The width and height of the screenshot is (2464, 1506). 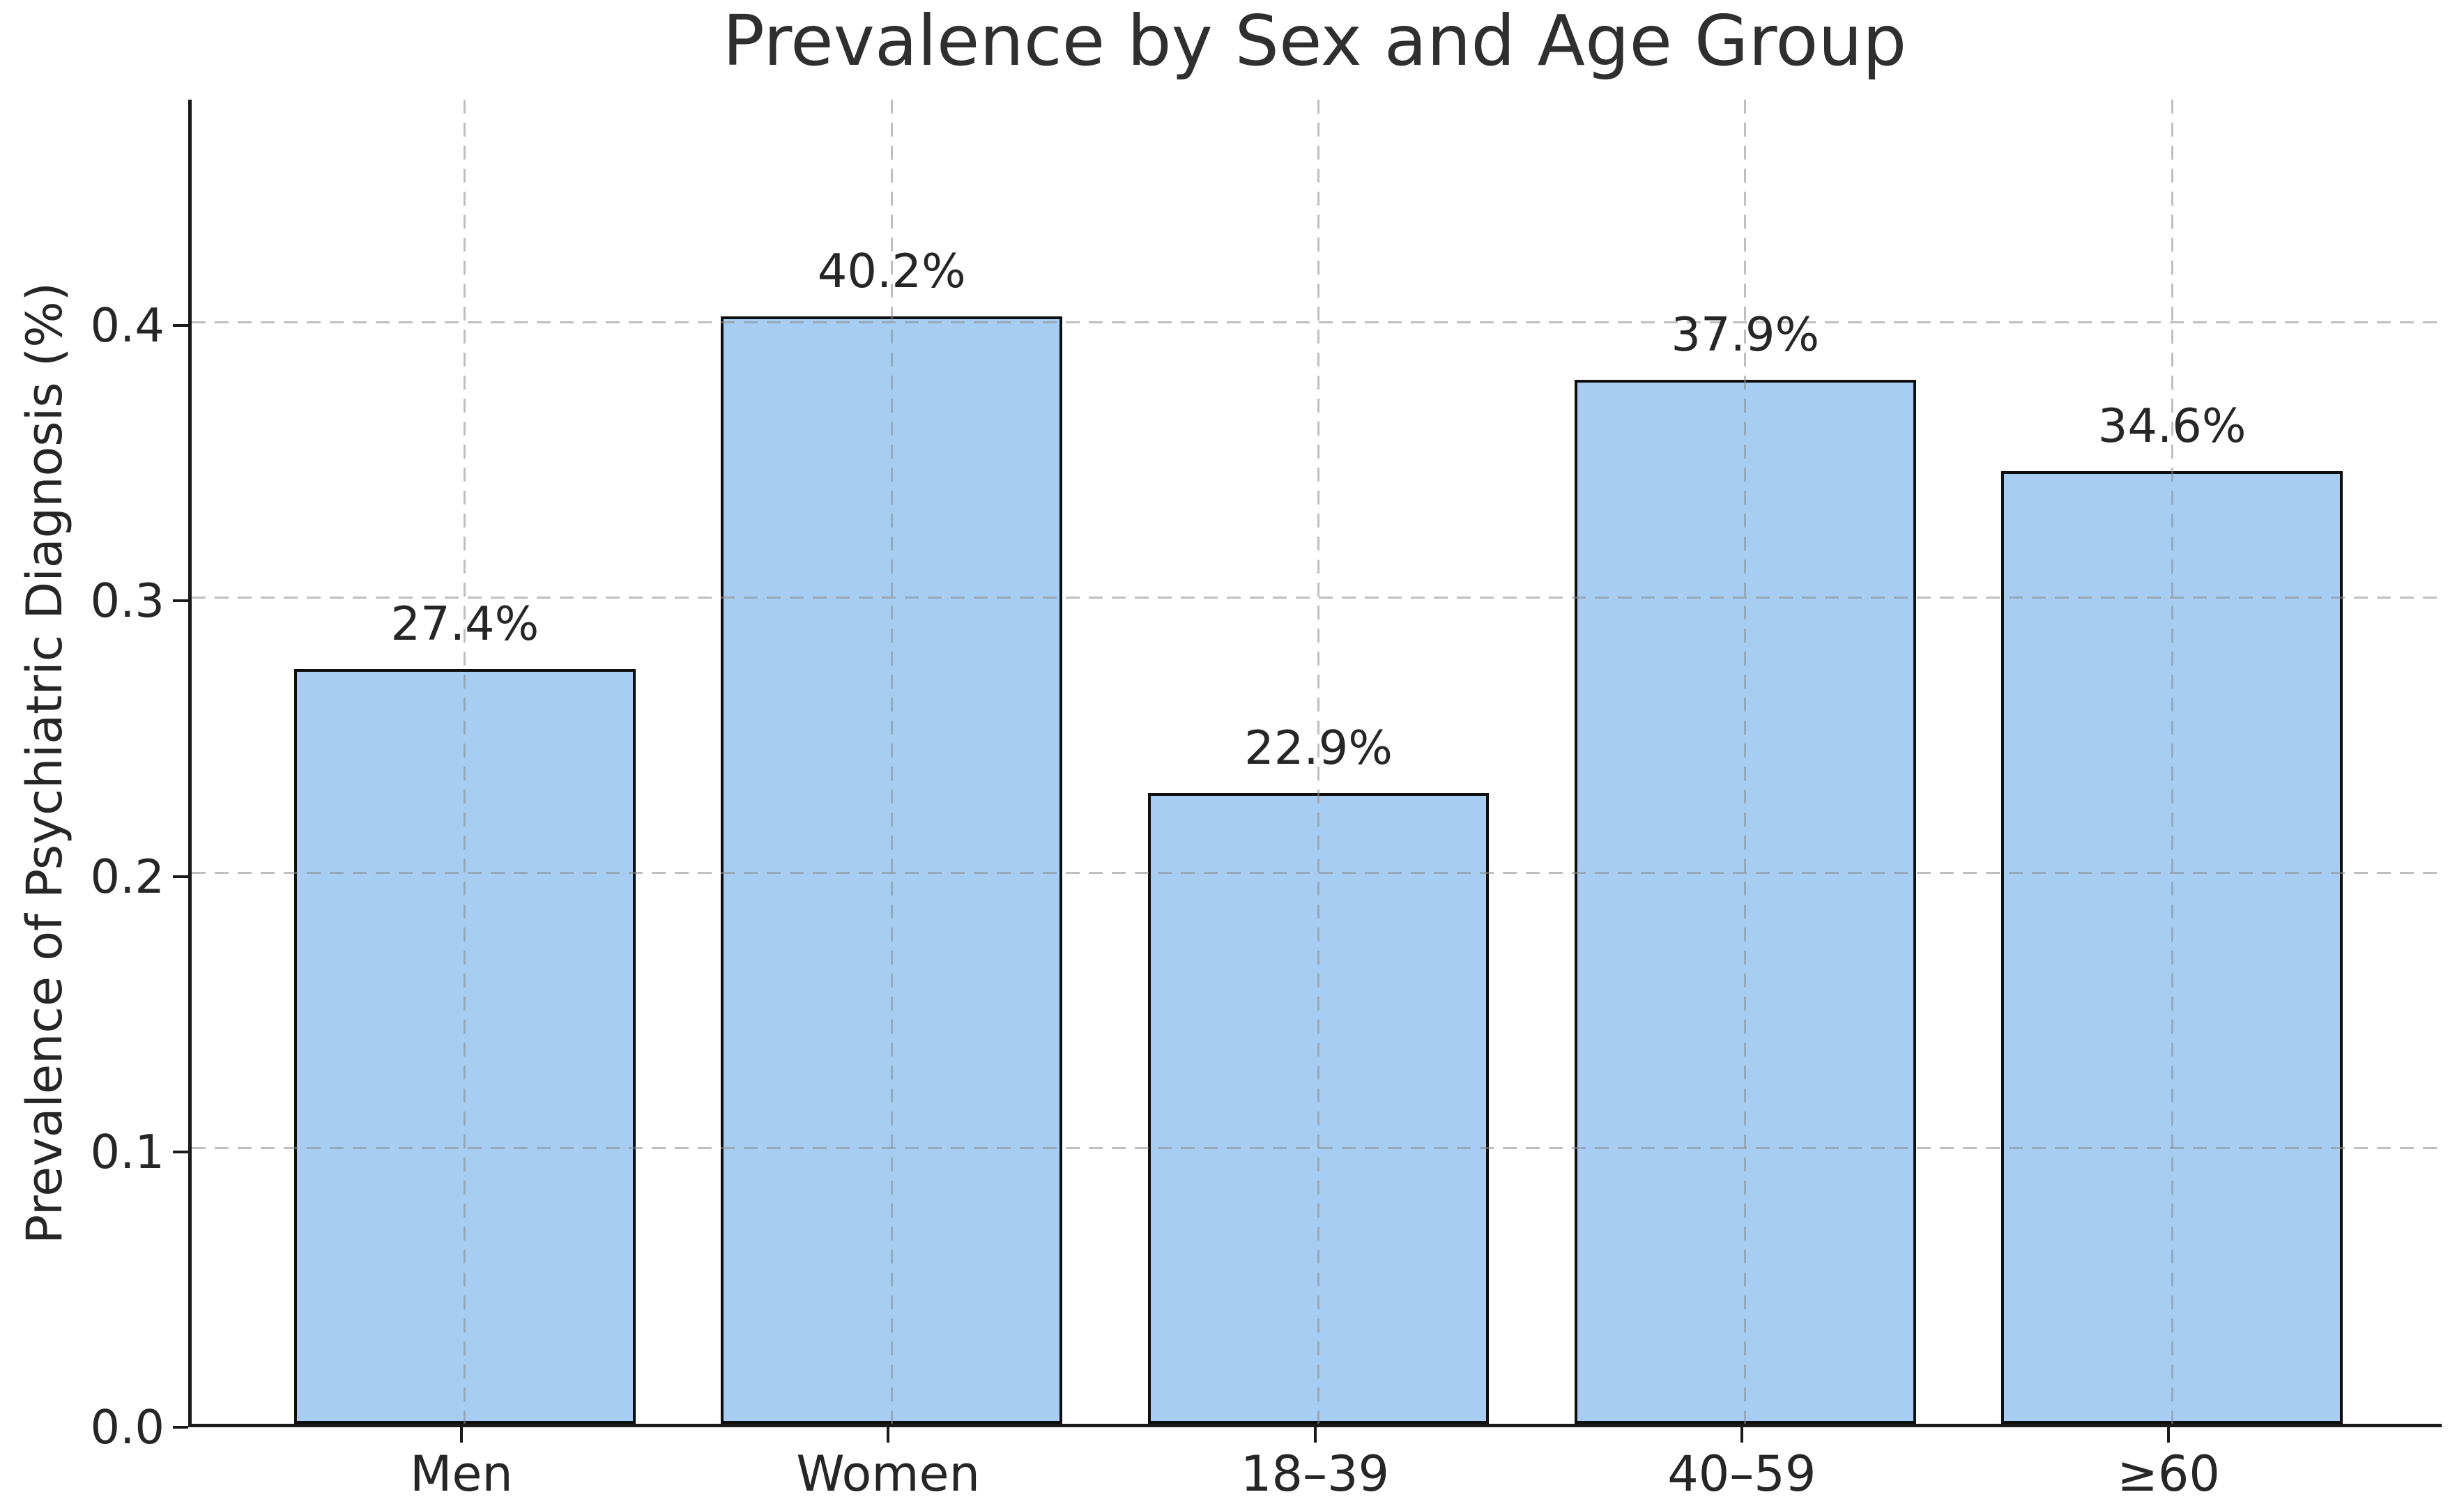 I want to click on x-tick-label: 40–59, so click(x=1741, y=1474).